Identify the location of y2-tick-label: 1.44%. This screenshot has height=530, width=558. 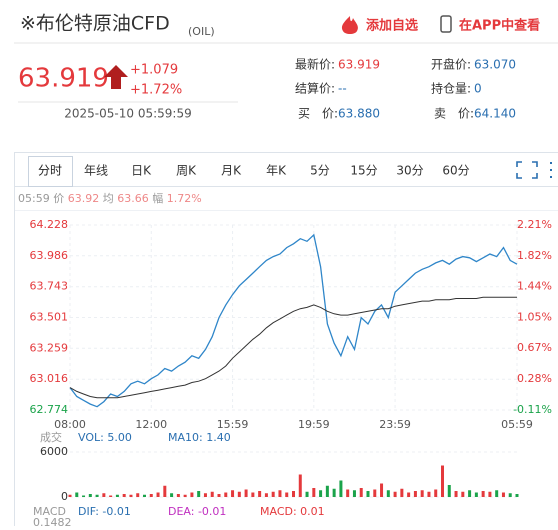
(534, 285).